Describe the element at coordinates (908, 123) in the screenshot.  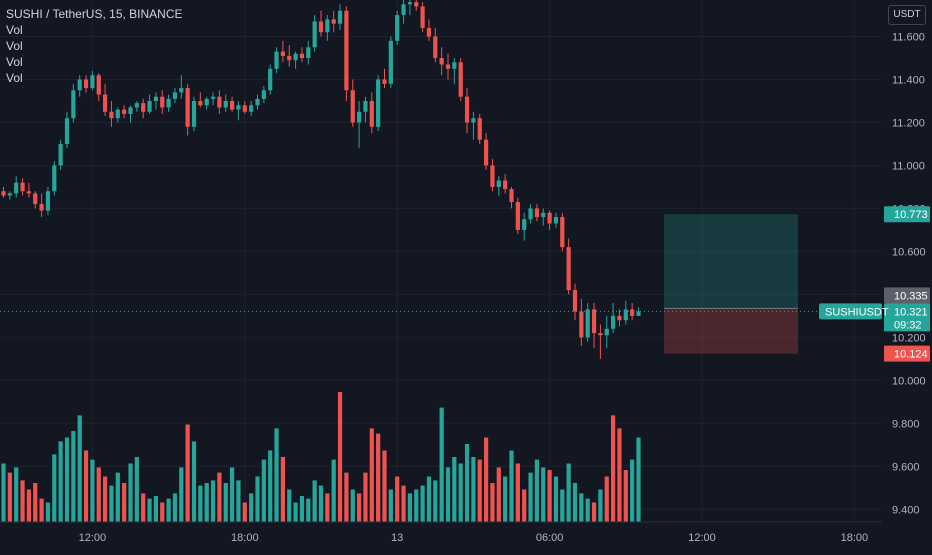
I see `price-tick-label: 11.200` at that location.